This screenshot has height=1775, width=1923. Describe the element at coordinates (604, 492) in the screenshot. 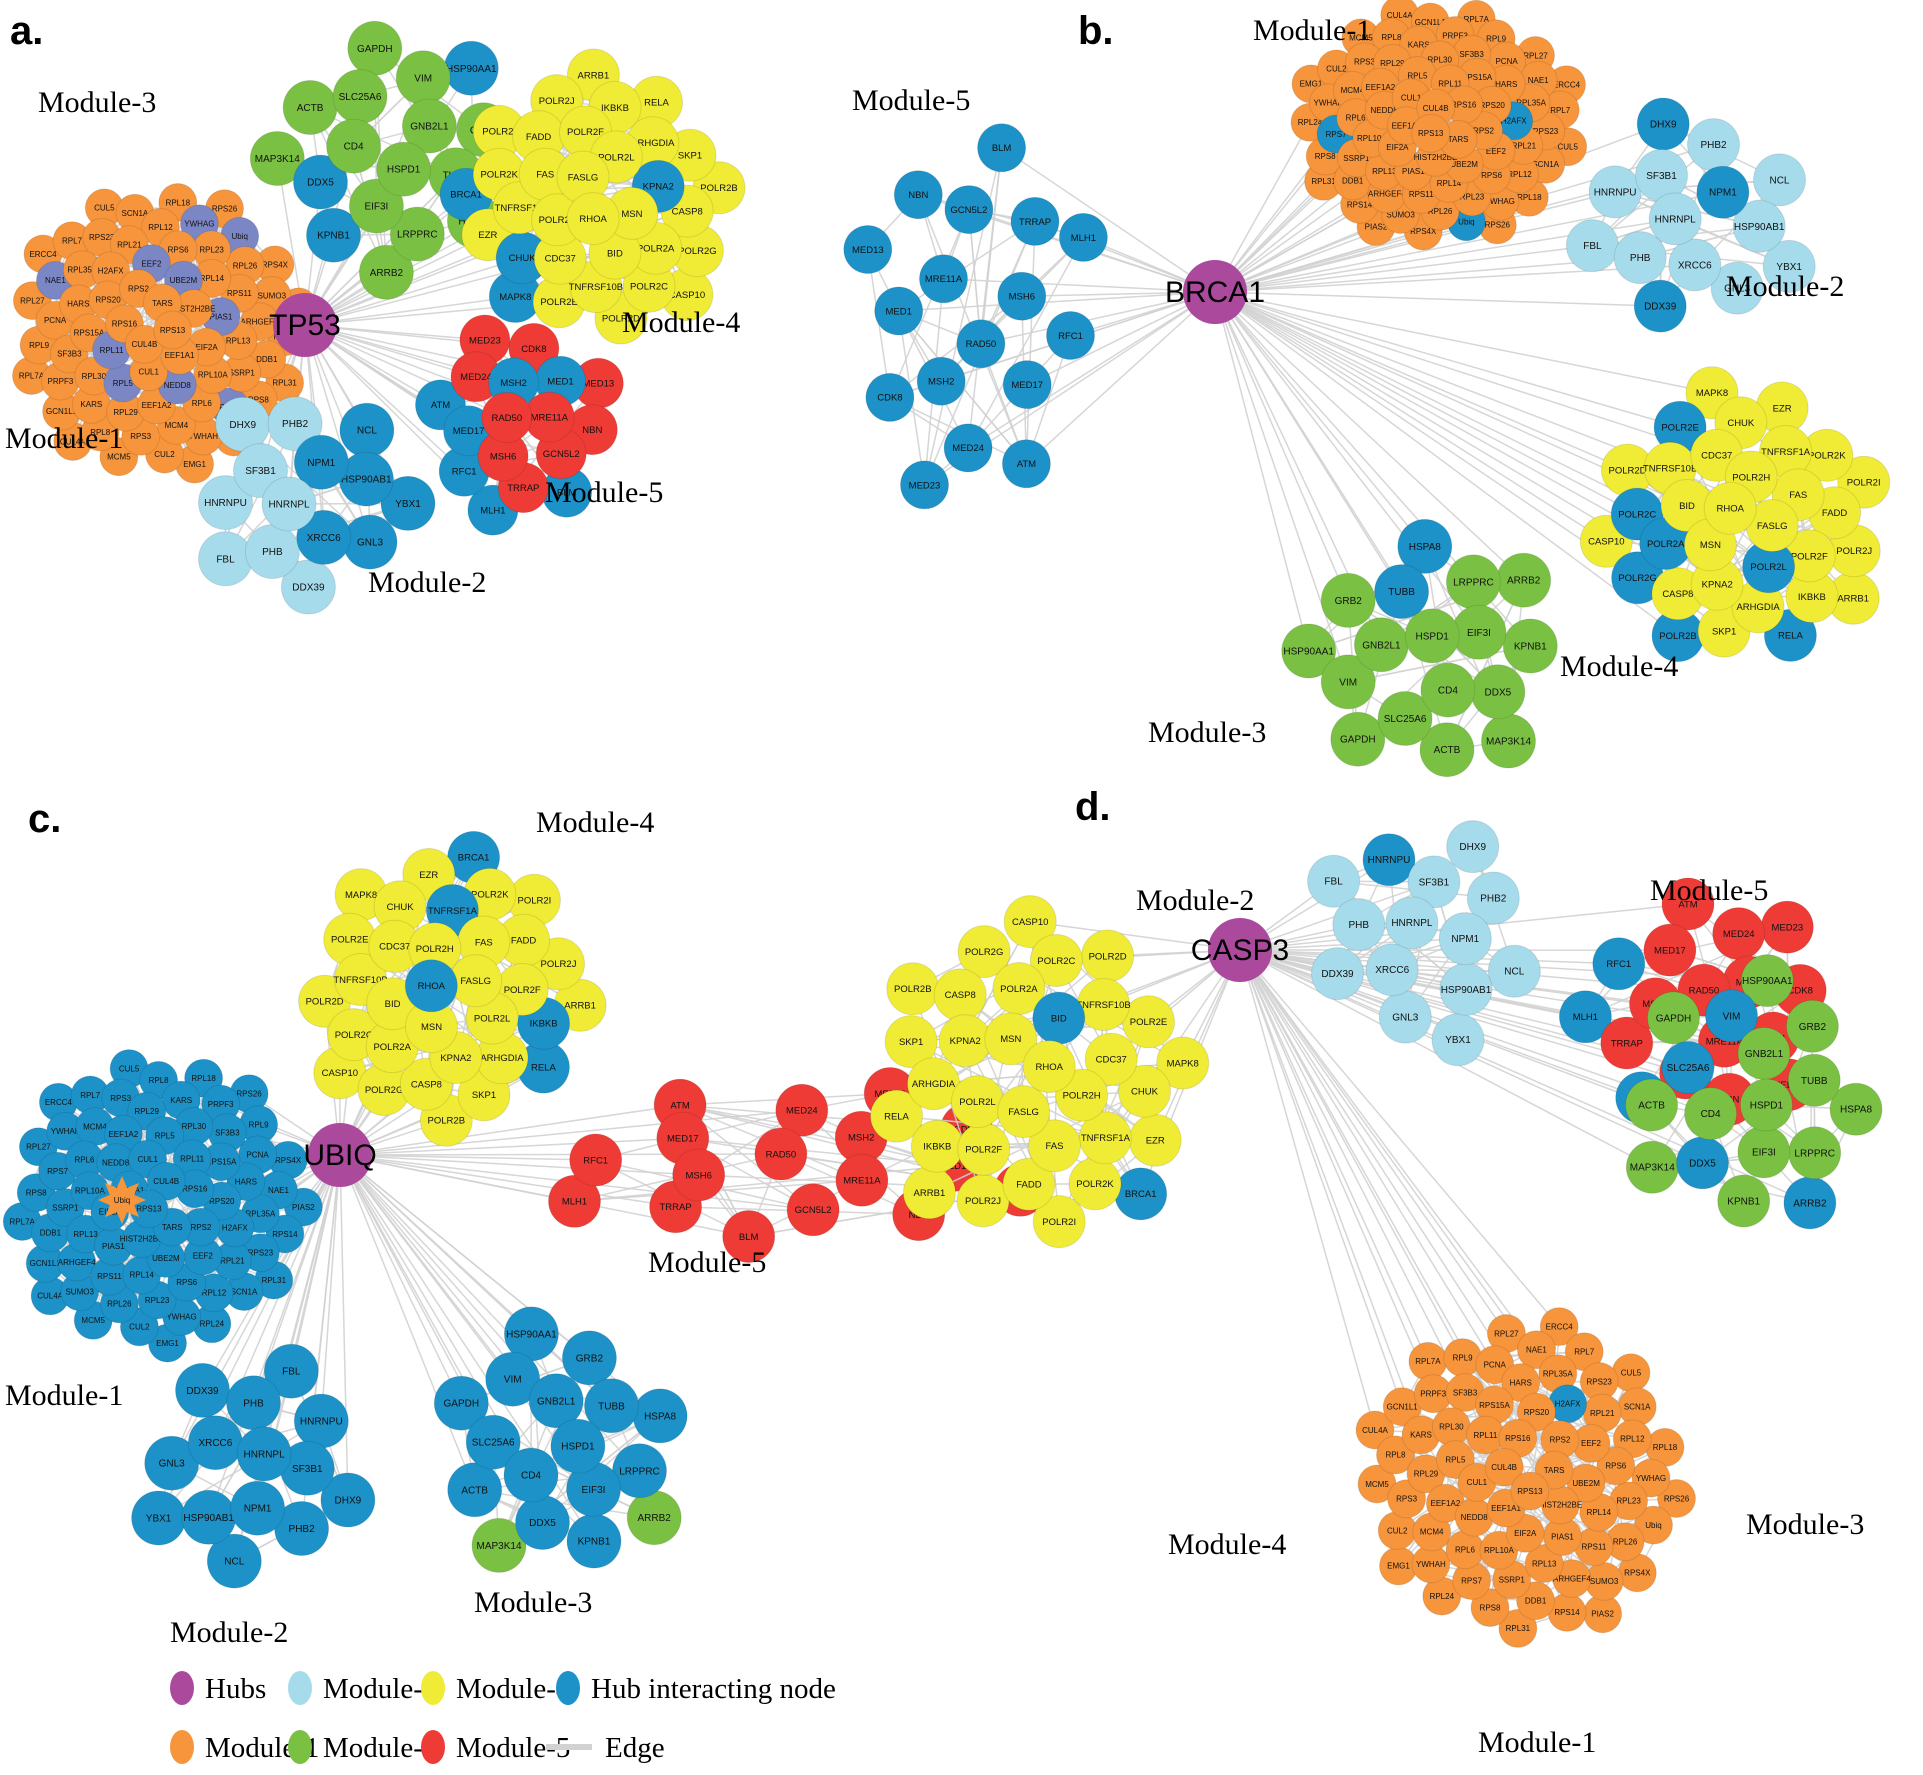

I see `module-label-a-module-5: Module-5` at that location.